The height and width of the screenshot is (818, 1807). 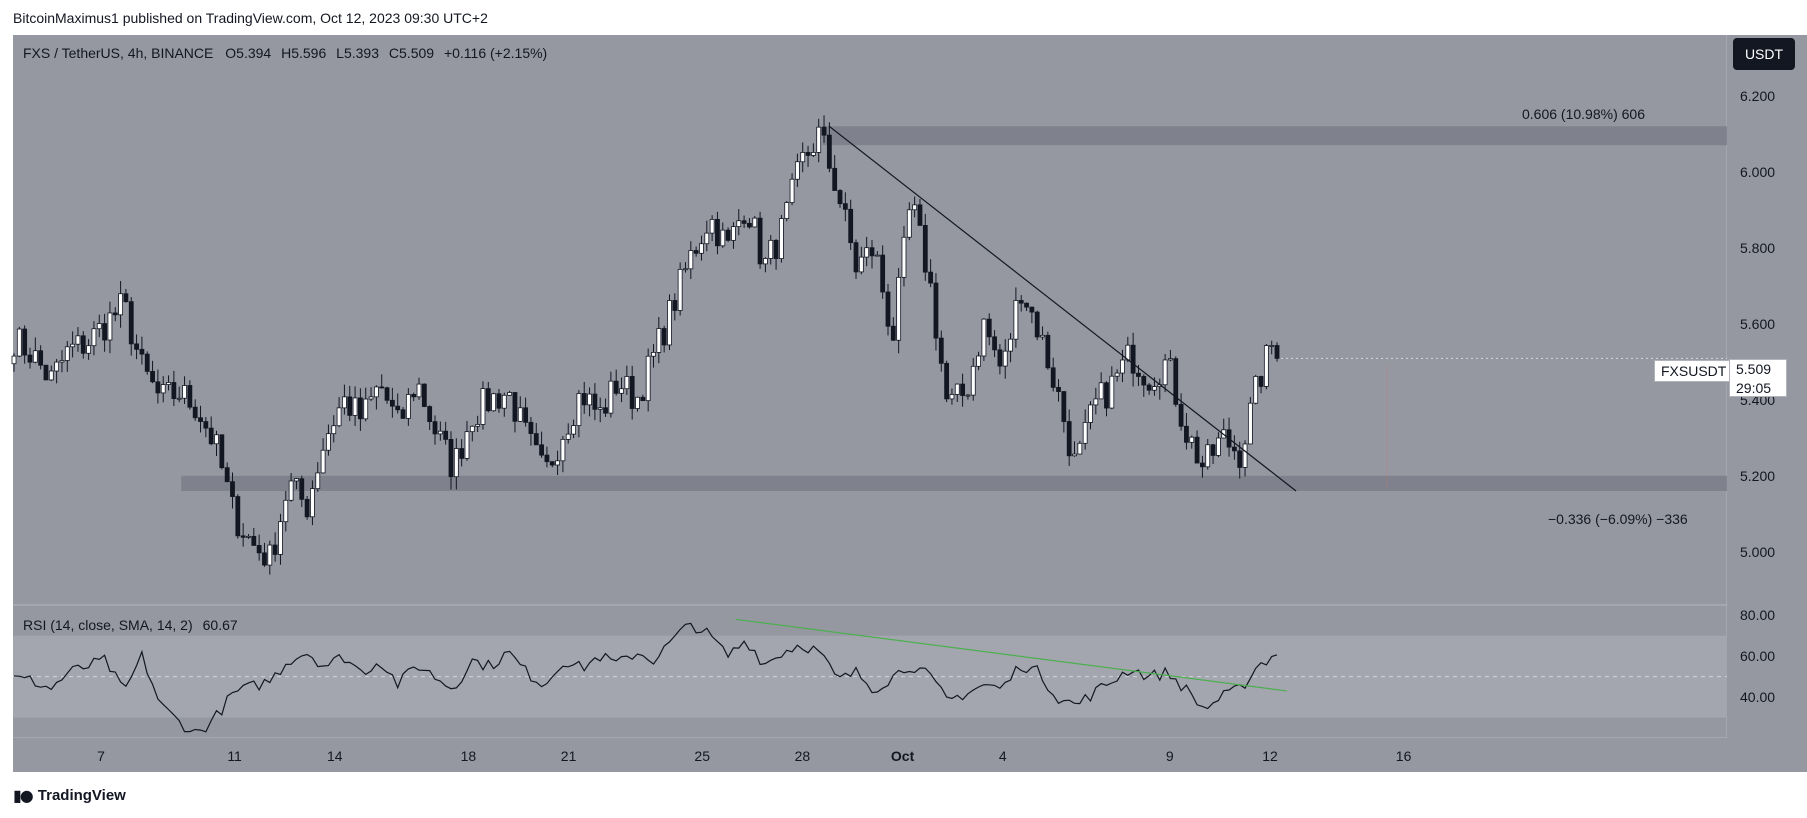 I want to click on open-label: O, so click(x=231, y=53).